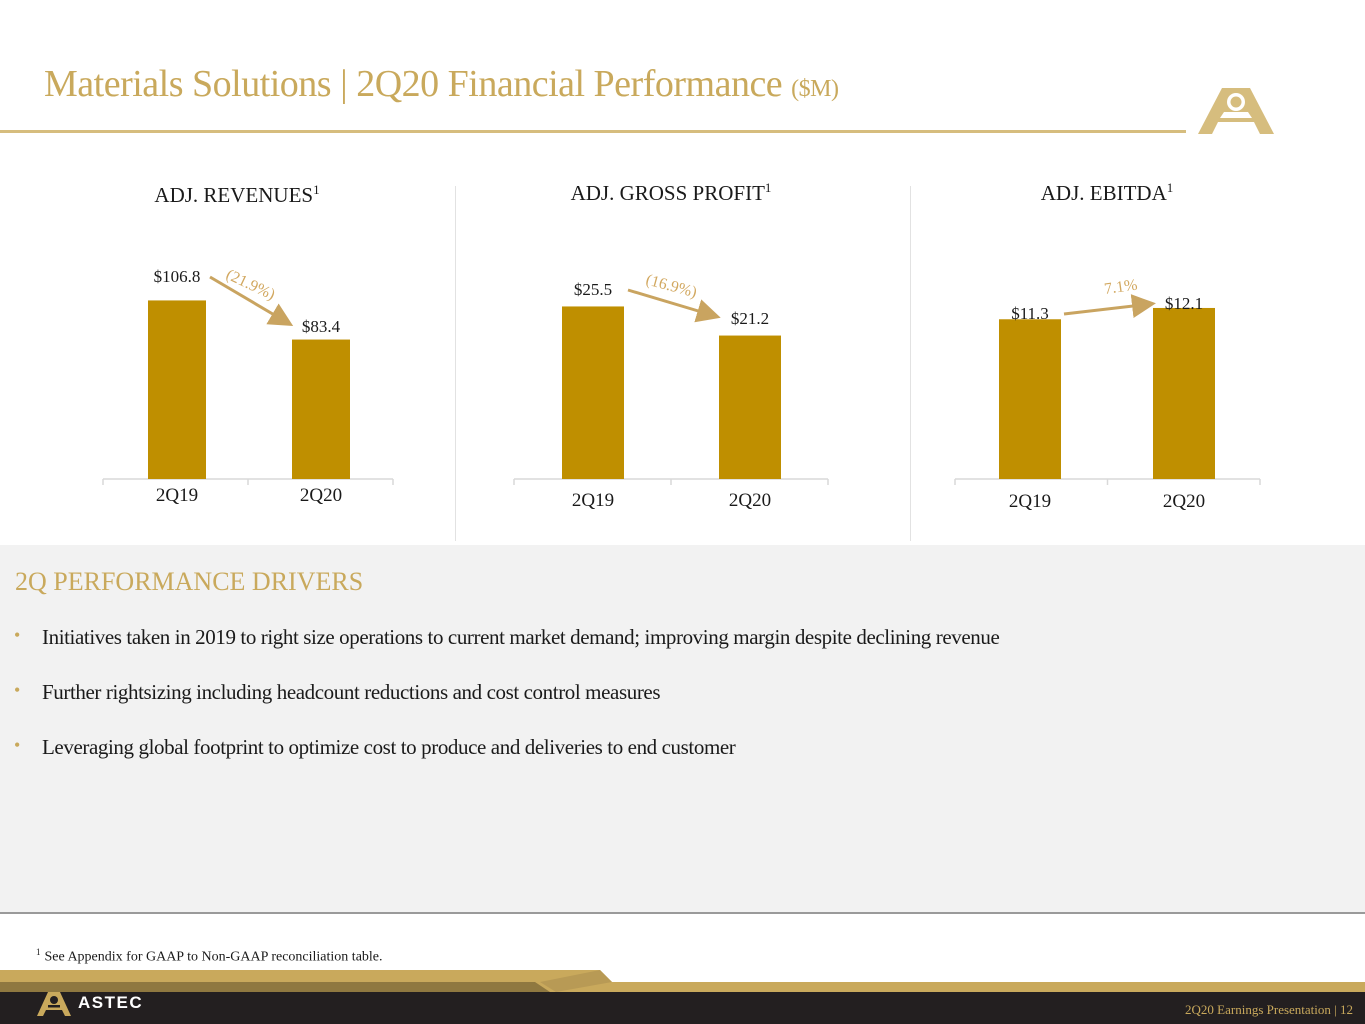 This screenshot has height=1024, width=1365. I want to click on data-label: $21.2, so click(750, 318).